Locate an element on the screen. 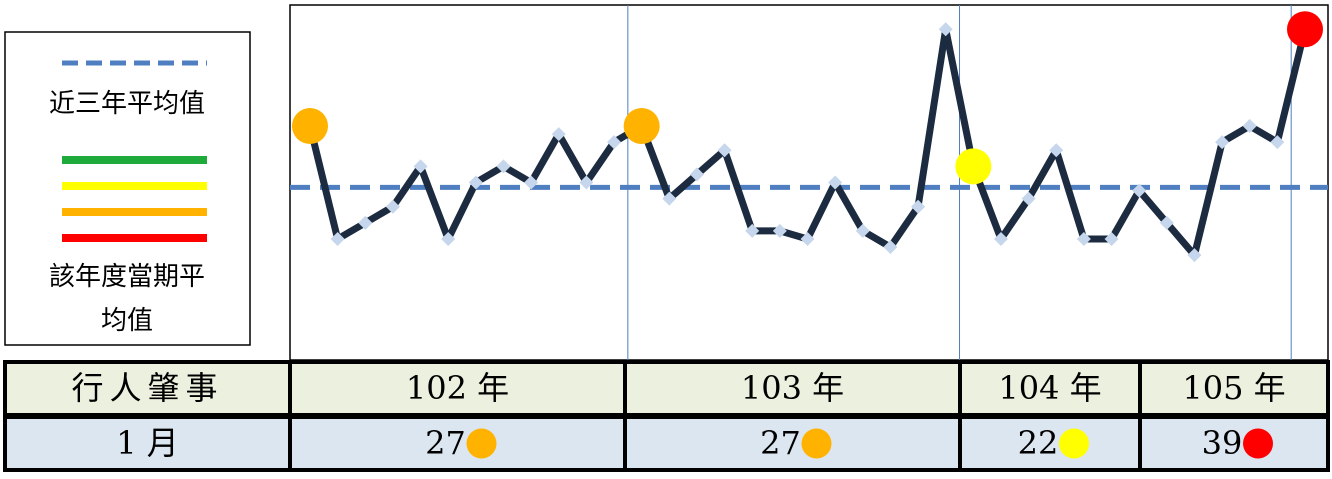 This screenshot has height=479, width=1332. table-header: 103 年 is located at coordinates (792, 388).